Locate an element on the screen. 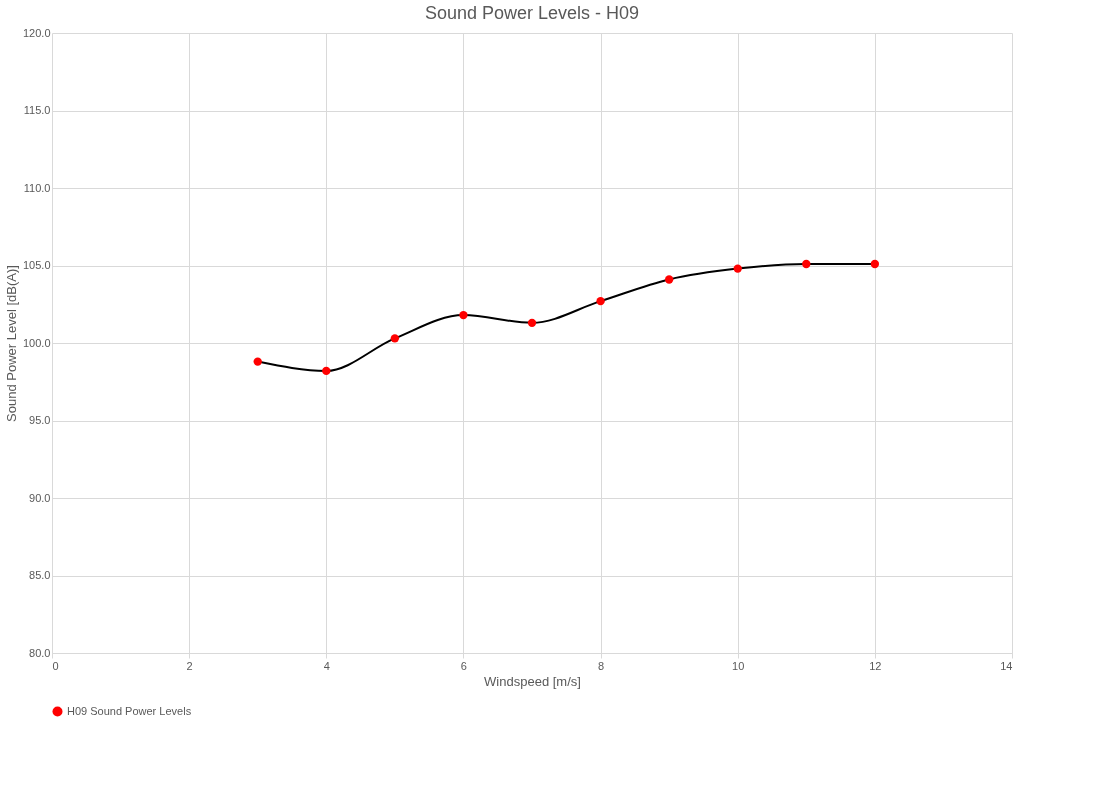 The width and height of the screenshot is (1095, 796). y-tick-label: 100.0 is located at coordinates (36, 342).